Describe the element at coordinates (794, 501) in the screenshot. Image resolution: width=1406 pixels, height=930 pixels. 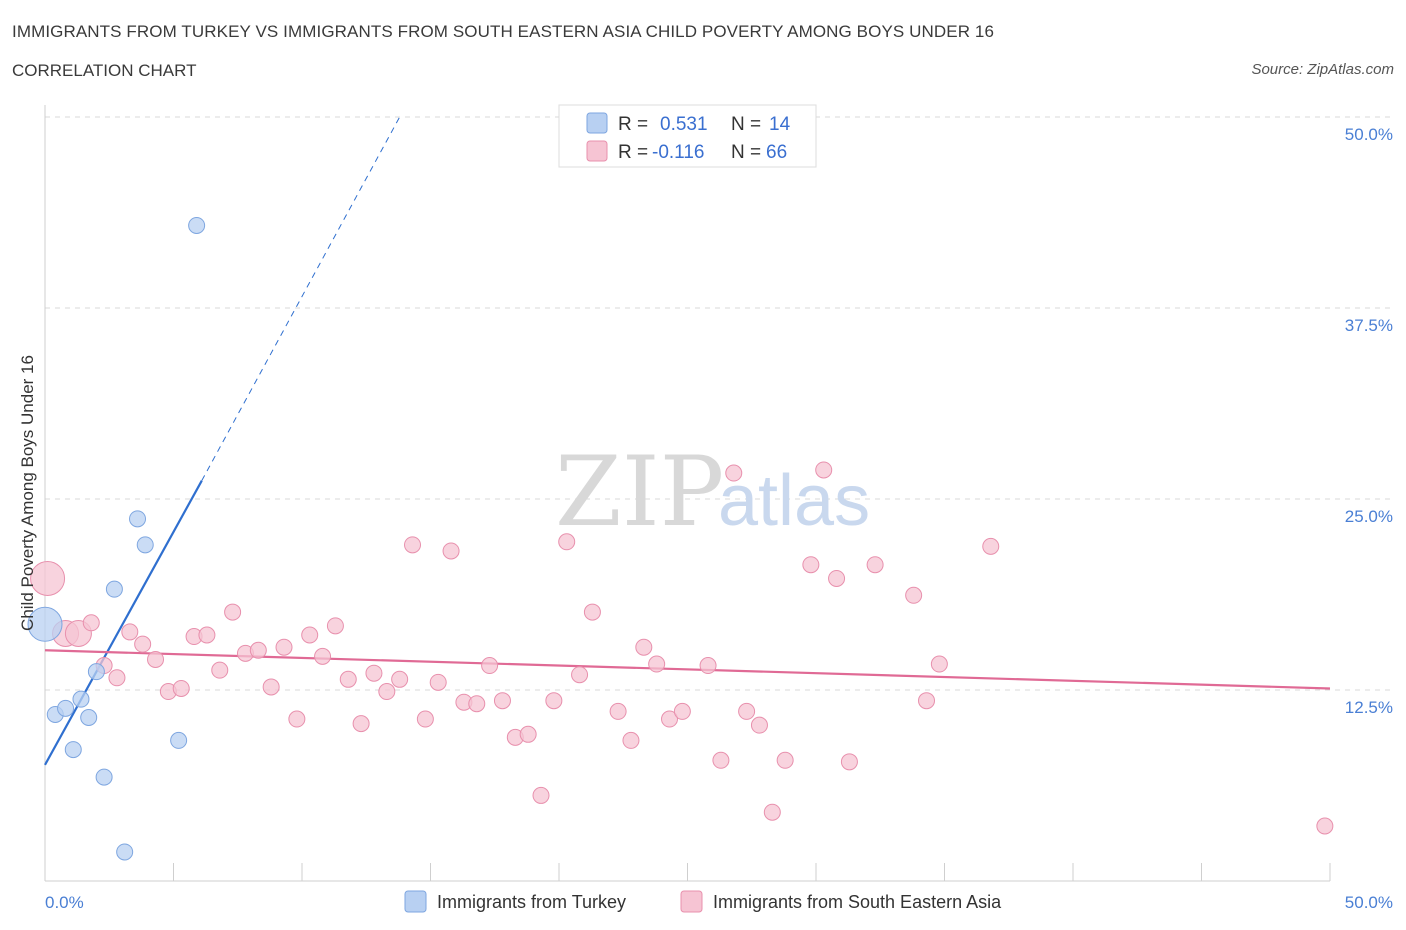
I see `watermark-atlas: atlas` at that location.